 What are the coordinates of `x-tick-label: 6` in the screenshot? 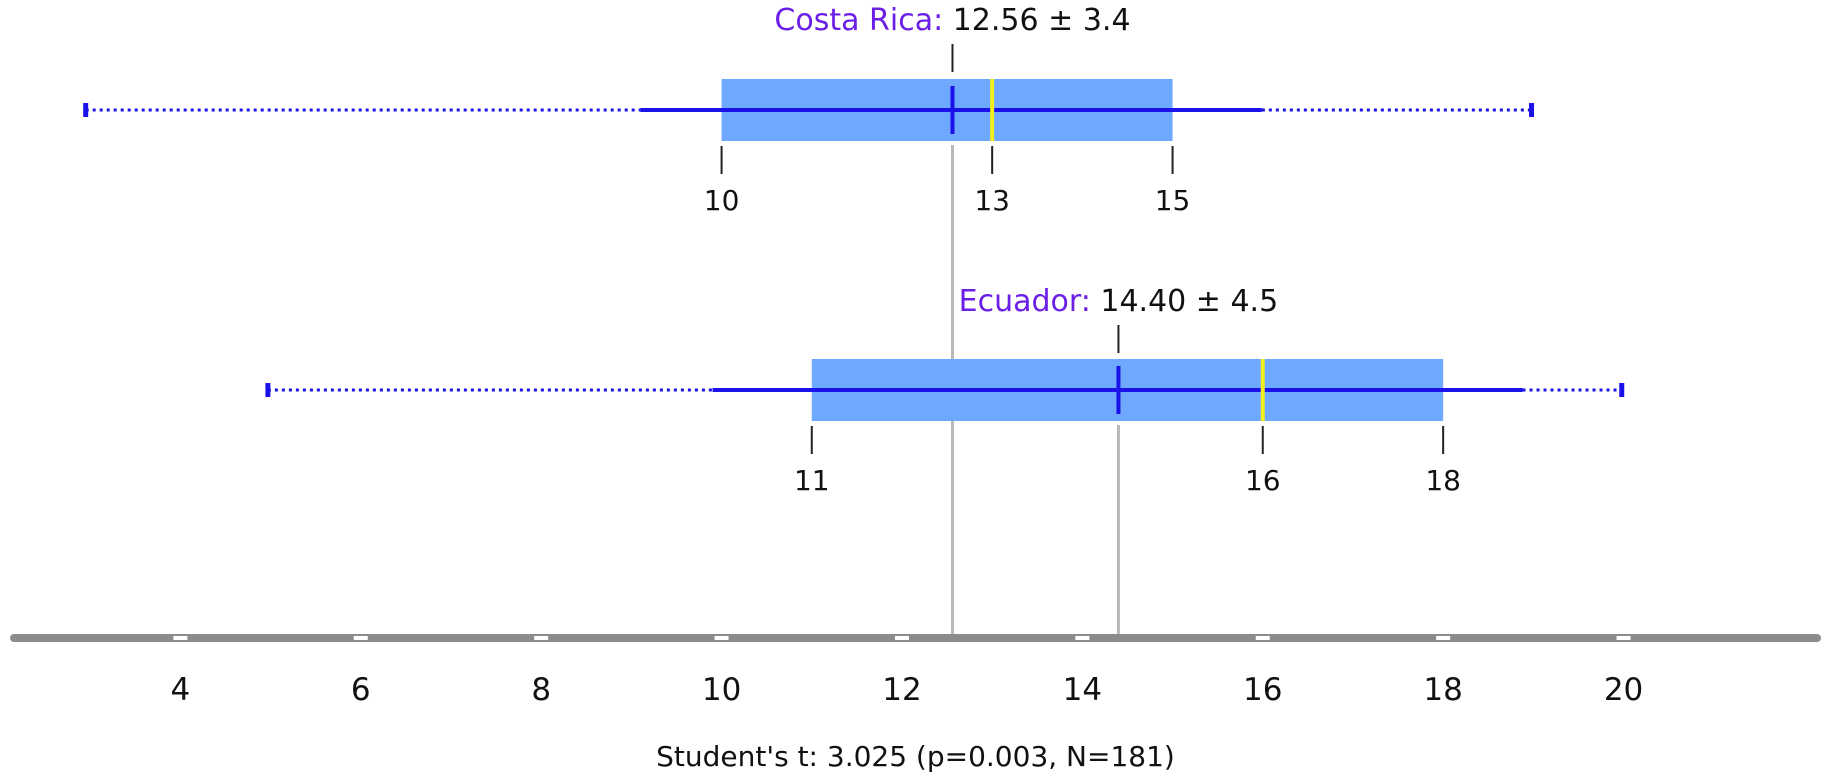 It's located at (361, 690).